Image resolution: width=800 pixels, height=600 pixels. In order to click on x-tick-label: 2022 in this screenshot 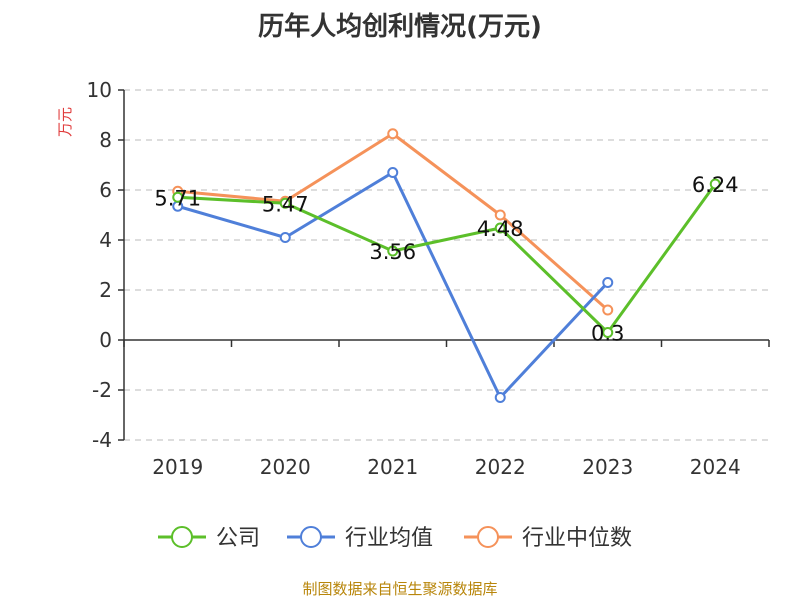, I will do `click(500, 467)`.